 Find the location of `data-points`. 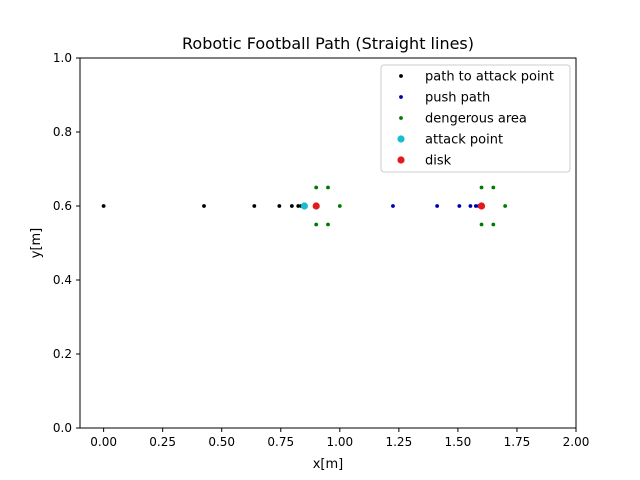

data-points is located at coordinates (304, 206).